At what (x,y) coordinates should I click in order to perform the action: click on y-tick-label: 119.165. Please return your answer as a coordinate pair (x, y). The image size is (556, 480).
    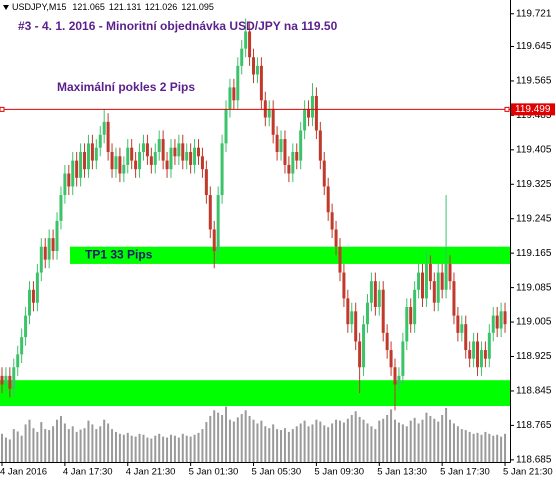
    Looking at the image, I should click on (534, 253).